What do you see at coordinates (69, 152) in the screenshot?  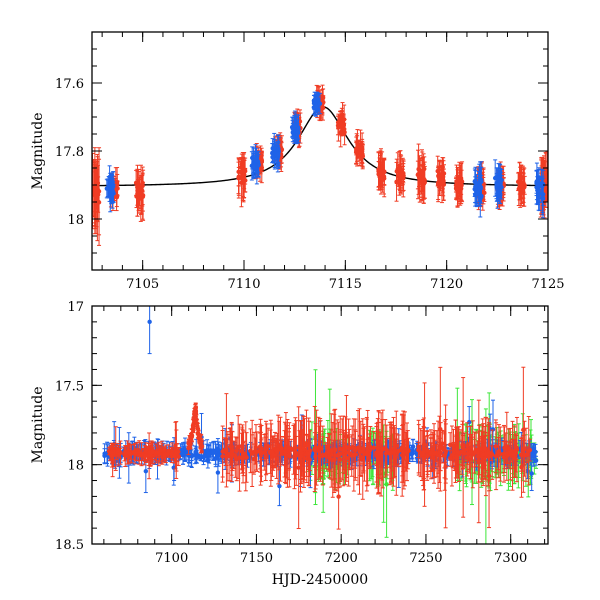 I see `y-tick-label: 17.8` at bounding box center [69, 152].